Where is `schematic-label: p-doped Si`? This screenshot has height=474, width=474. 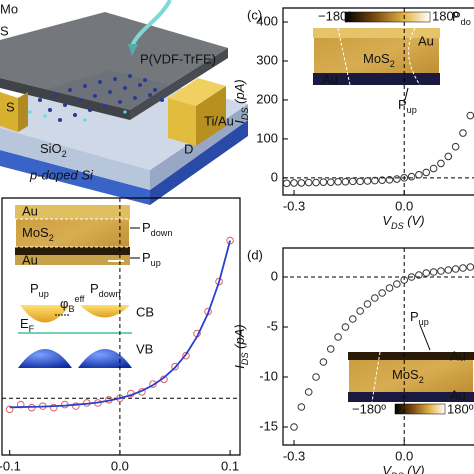 schematic-label: p-doped Si is located at coordinates (61, 174).